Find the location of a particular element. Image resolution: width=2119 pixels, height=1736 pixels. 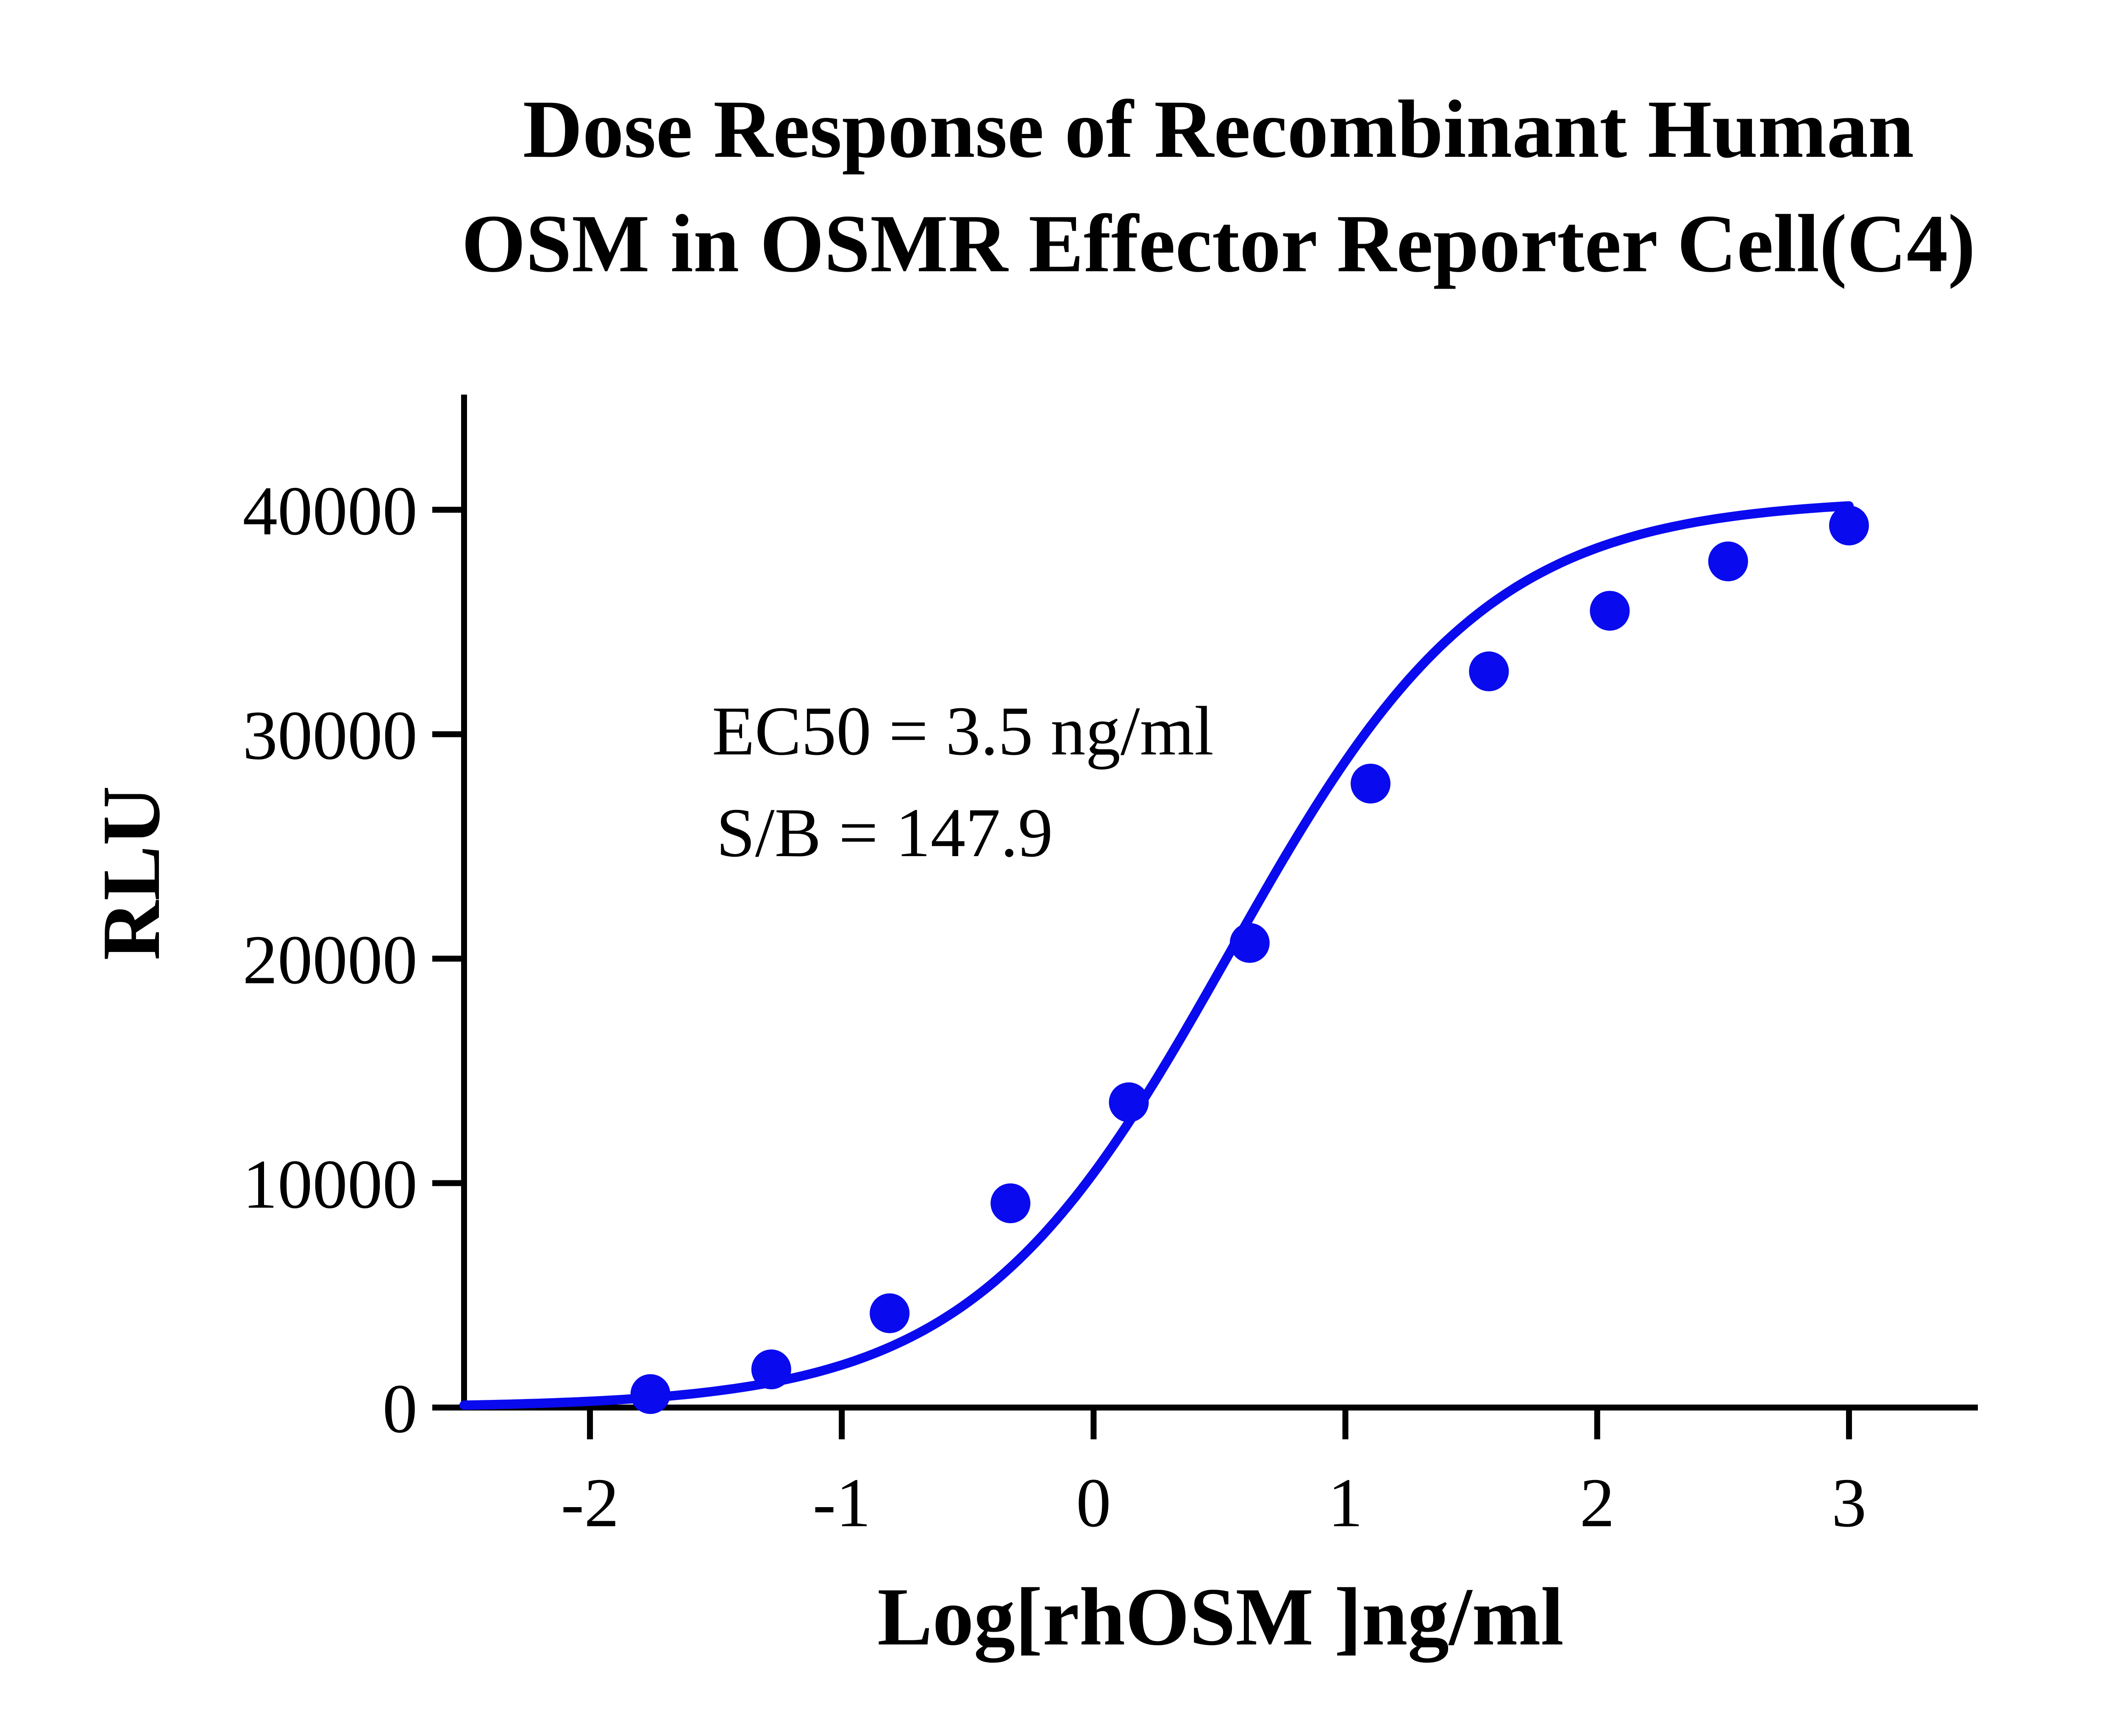

y-tick-label: 10000 is located at coordinates (331, 1184).